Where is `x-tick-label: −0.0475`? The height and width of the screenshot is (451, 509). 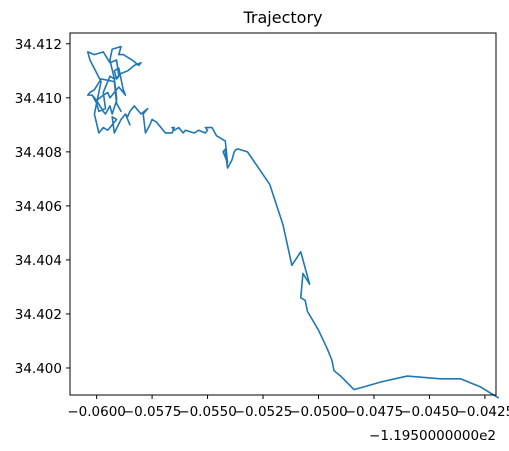 x-tick-label: −0.0475 is located at coordinates (374, 412).